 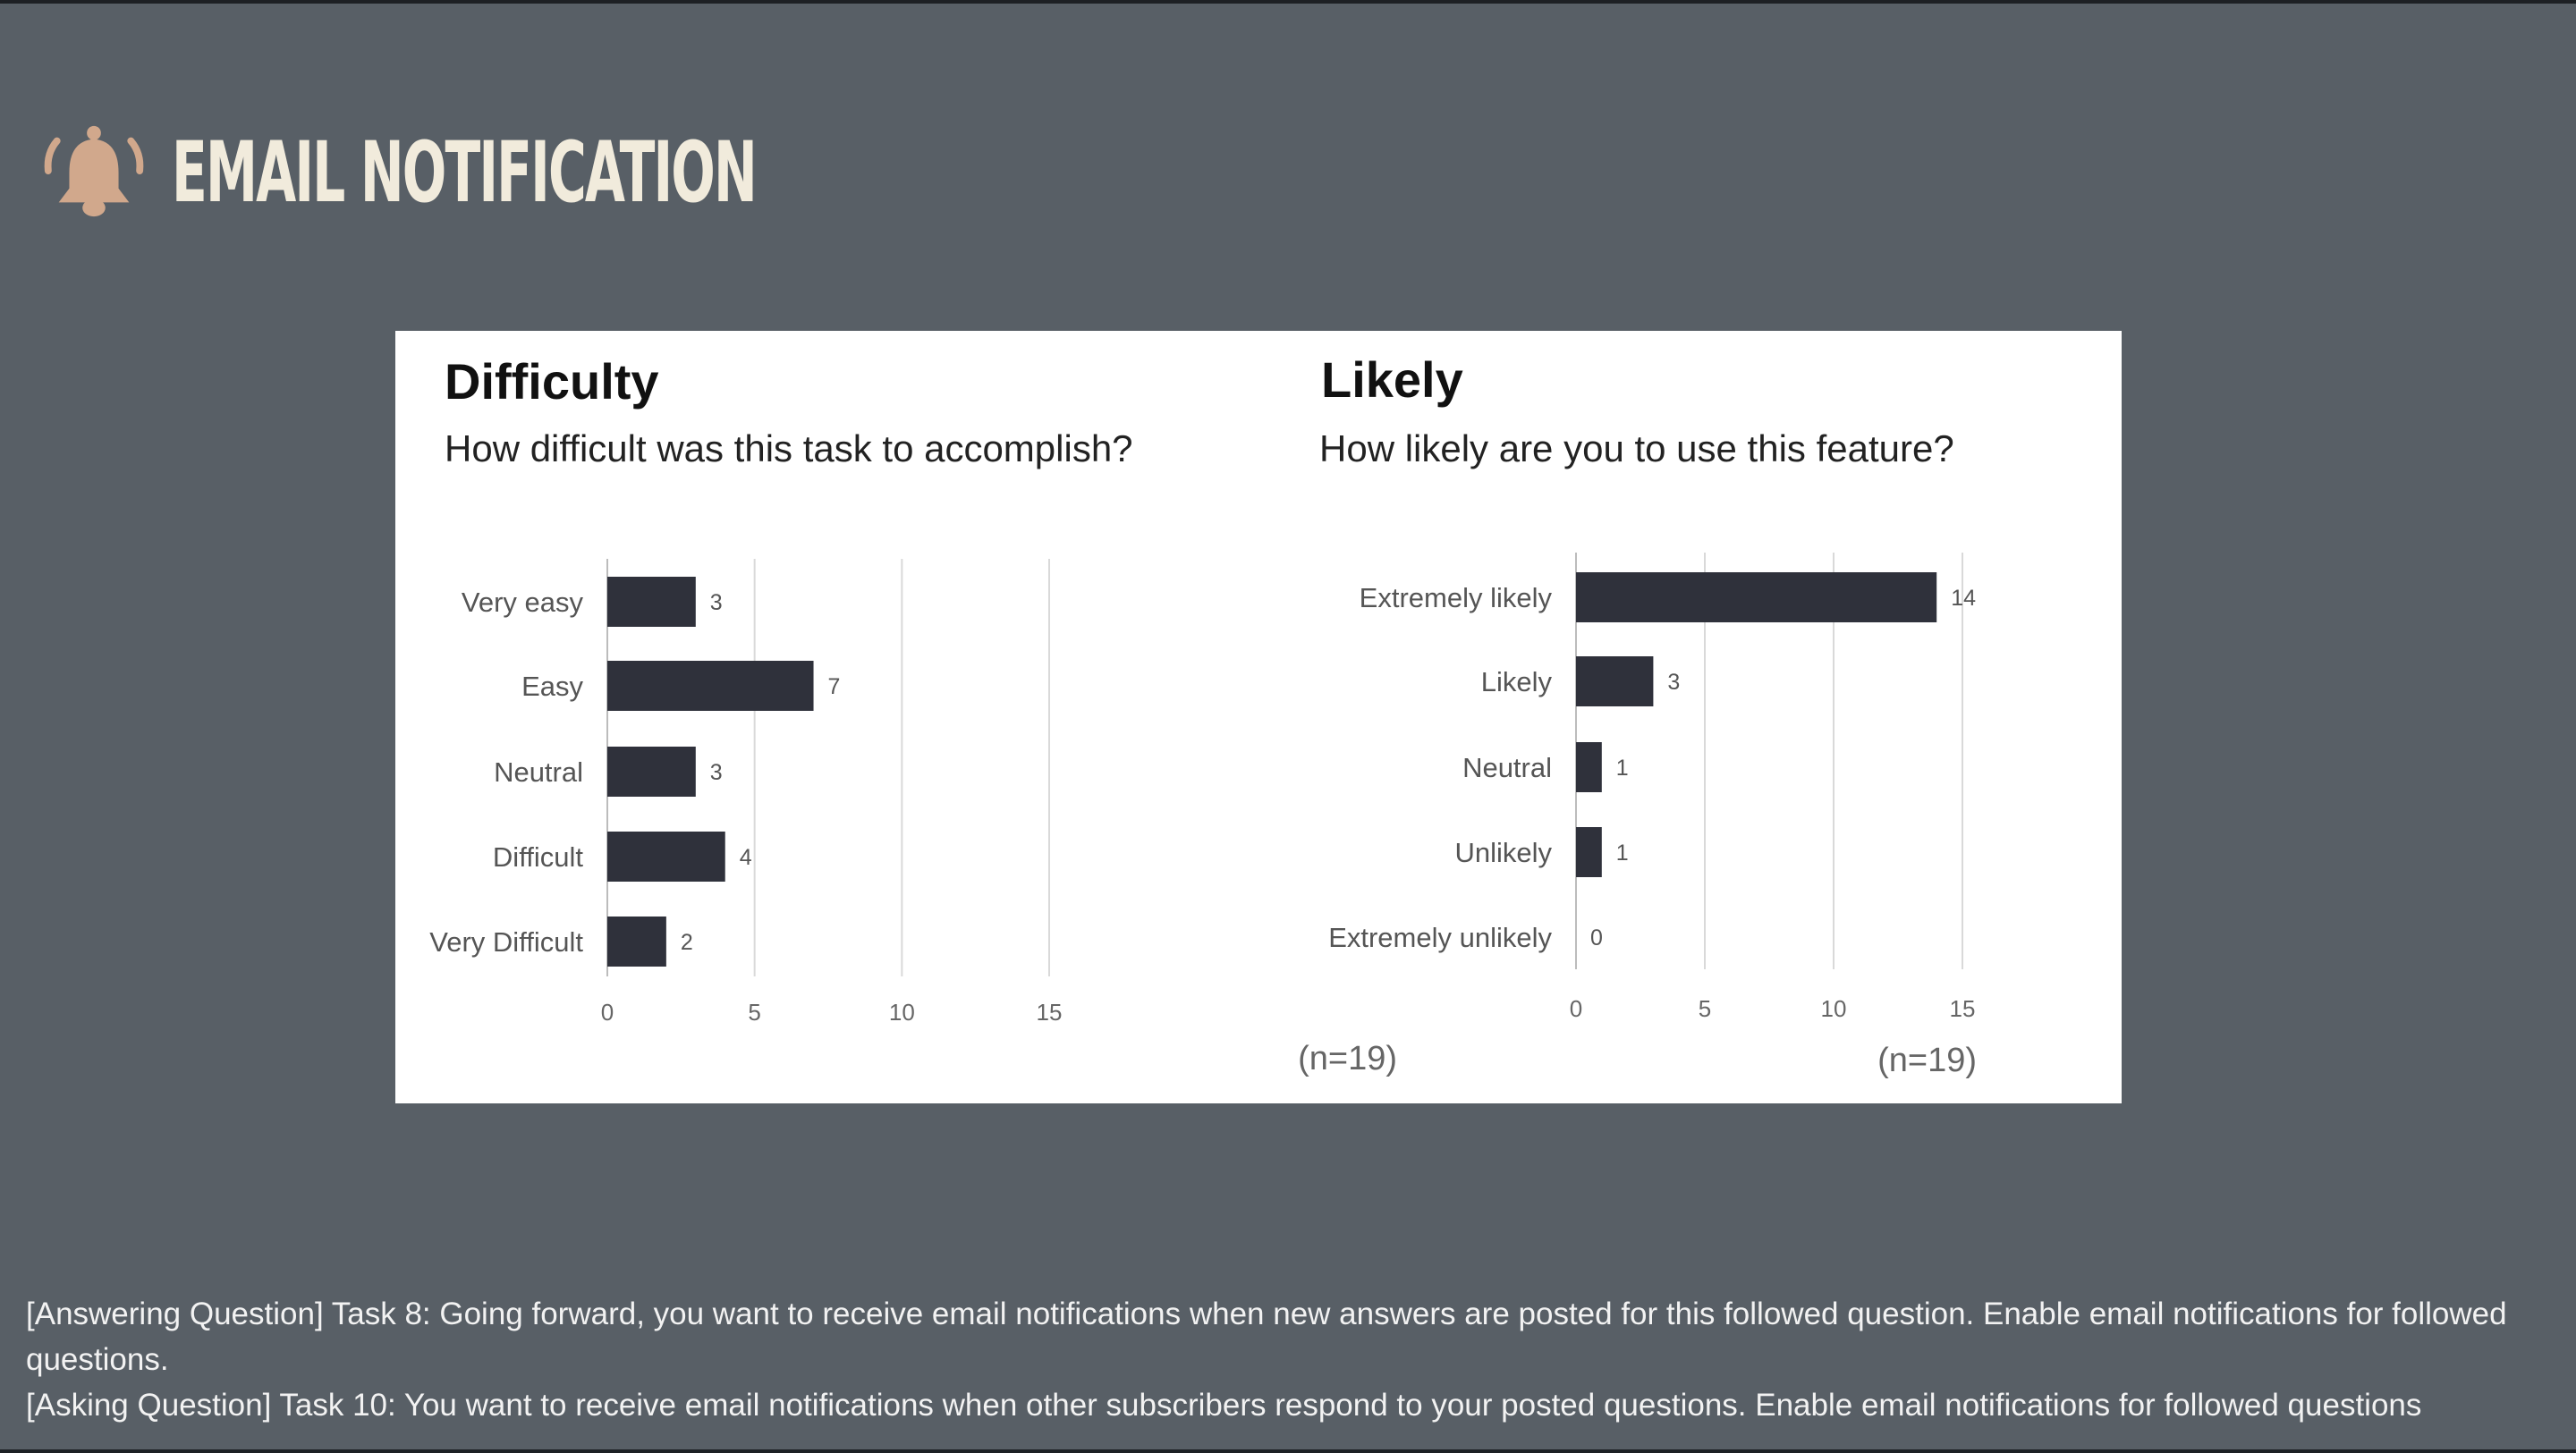 What do you see at coordinates (1288, 2) in the screenshot?
I see `top-border` at bounding box center [1288, 2].